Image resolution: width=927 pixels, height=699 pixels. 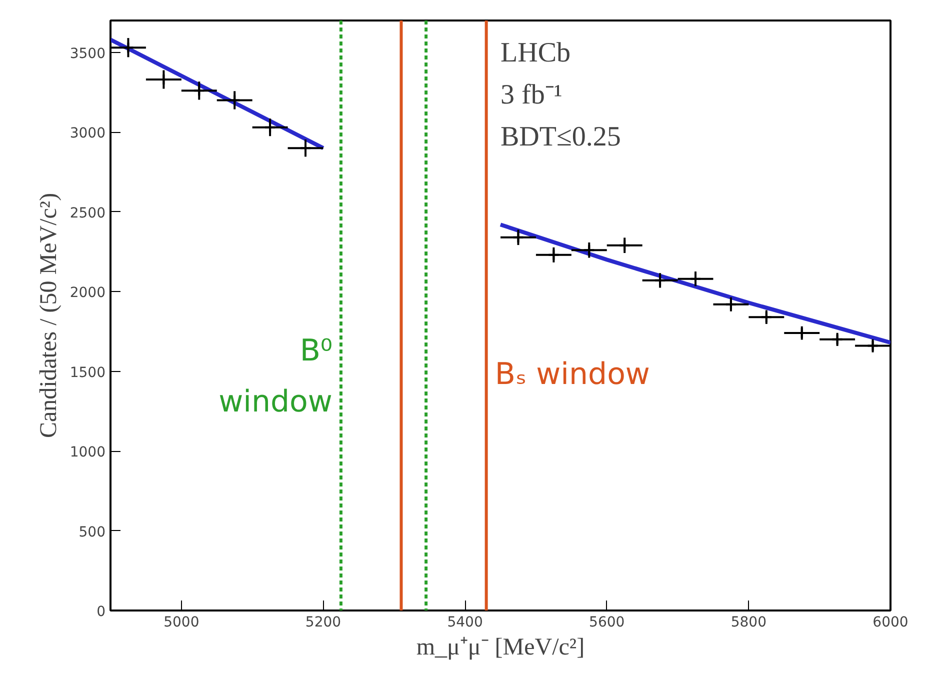 What do you see at coordinates (88, 54) in the screenshot?
I see `y-tick-label: 3500` at bounding box center [88, 54].